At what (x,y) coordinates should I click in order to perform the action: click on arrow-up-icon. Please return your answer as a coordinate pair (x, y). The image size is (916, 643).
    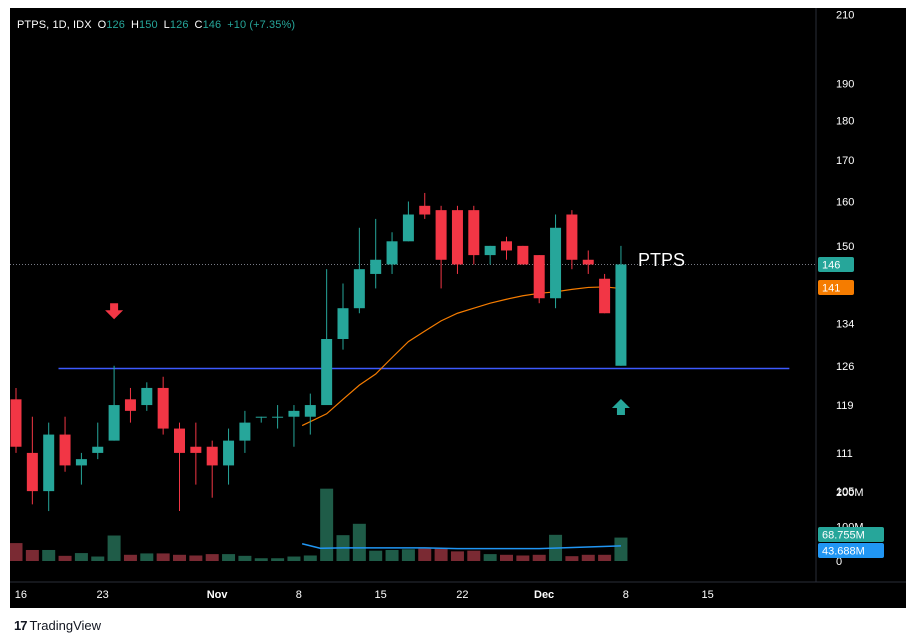
    Looking at the image, I should click on (620, 407).